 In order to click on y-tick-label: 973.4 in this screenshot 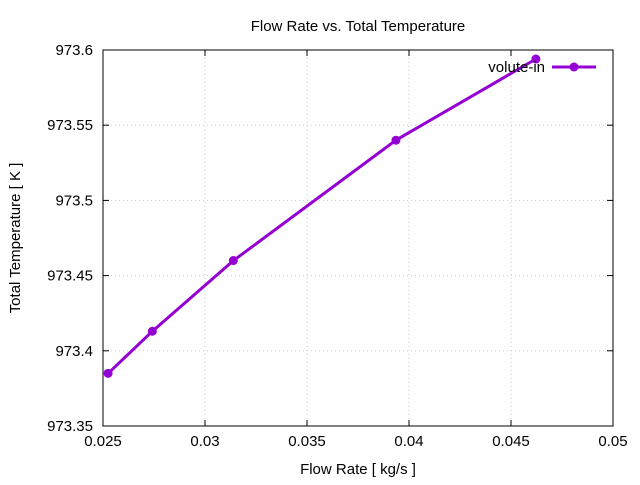, I will do `click(74, 351)`.